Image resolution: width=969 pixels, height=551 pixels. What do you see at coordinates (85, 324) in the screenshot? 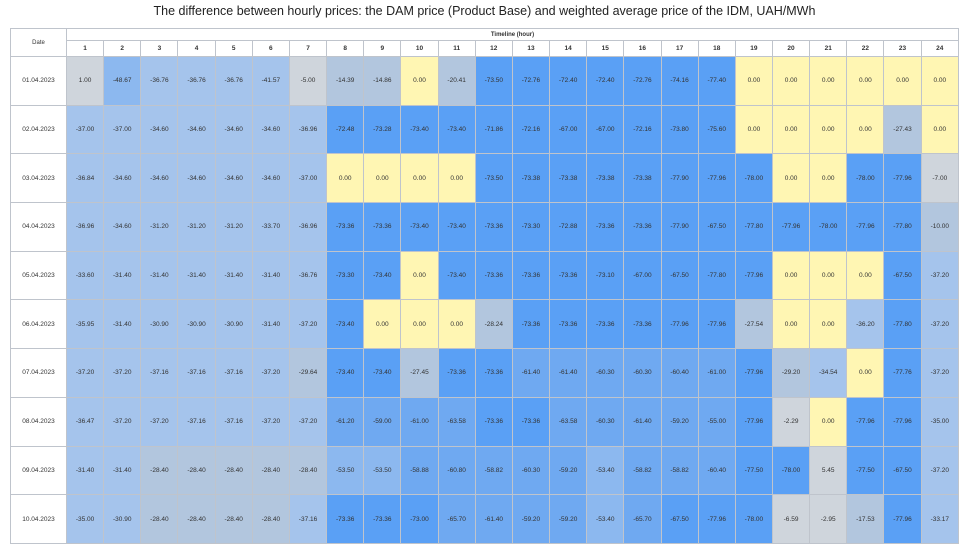
I see `heatmap-cell: -35.95` at bounding box center [85, 324].